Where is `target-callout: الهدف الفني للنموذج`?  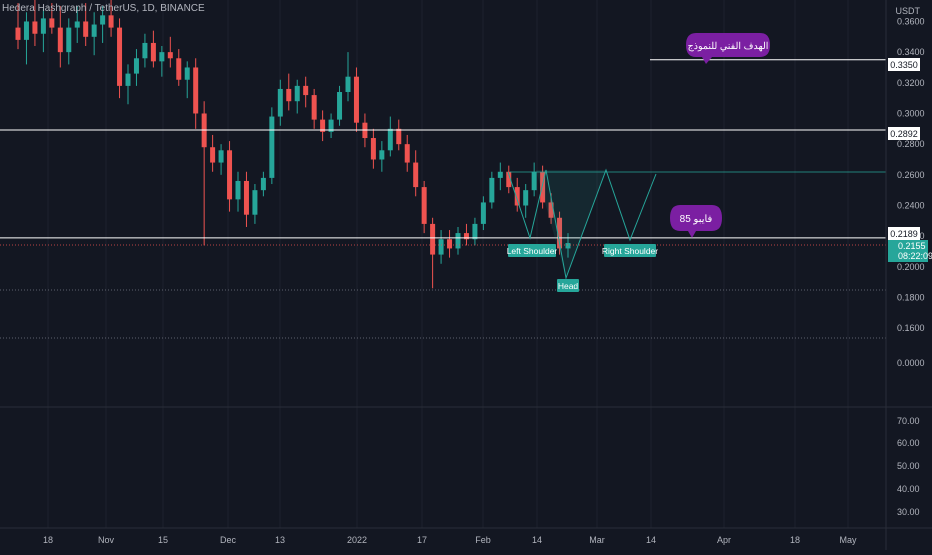
target-callout: الهدف الفني للنموذج is located at coordinates (728, 48).